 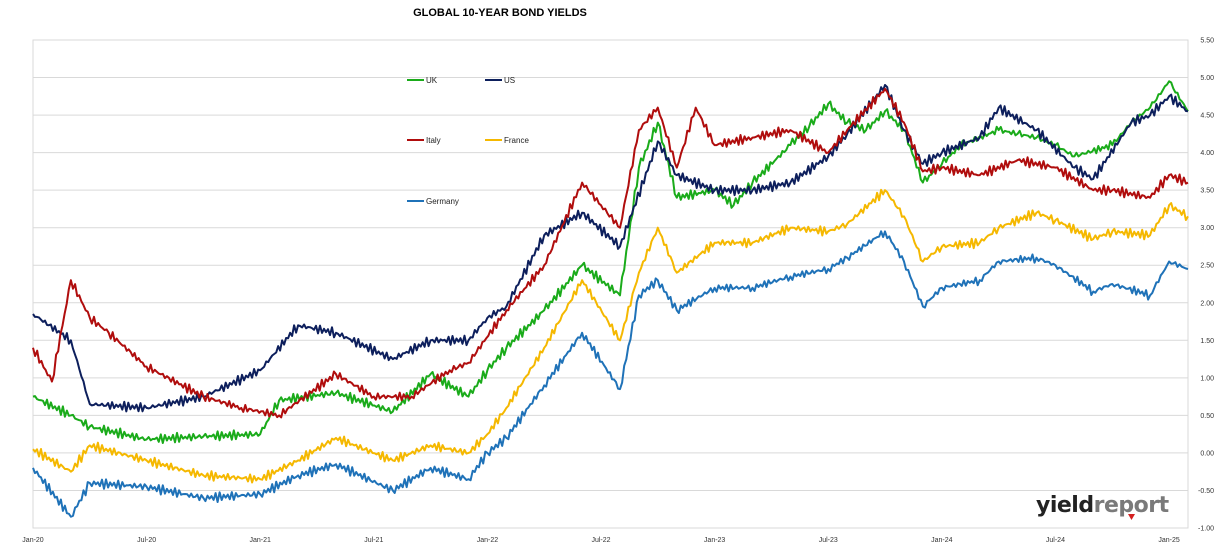 What do you see at coordinates (715, 540) in the screenshot?
I see `x-tick-label: Jan-23` at bounding box center [715, 540].